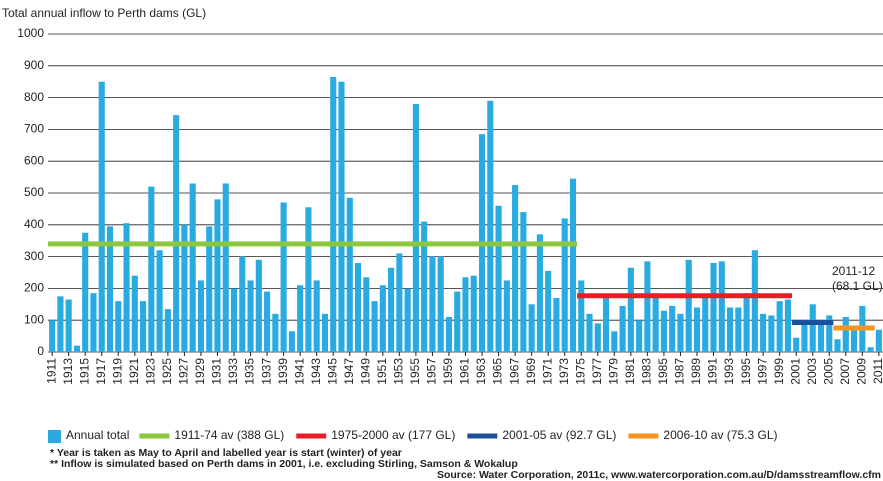 The height and width of the screenshot is (481, 883). What do you see at coordinates (34, 160) in the screenshot?
I see `y-tick-label: 600` at bounding box center [34, 160].